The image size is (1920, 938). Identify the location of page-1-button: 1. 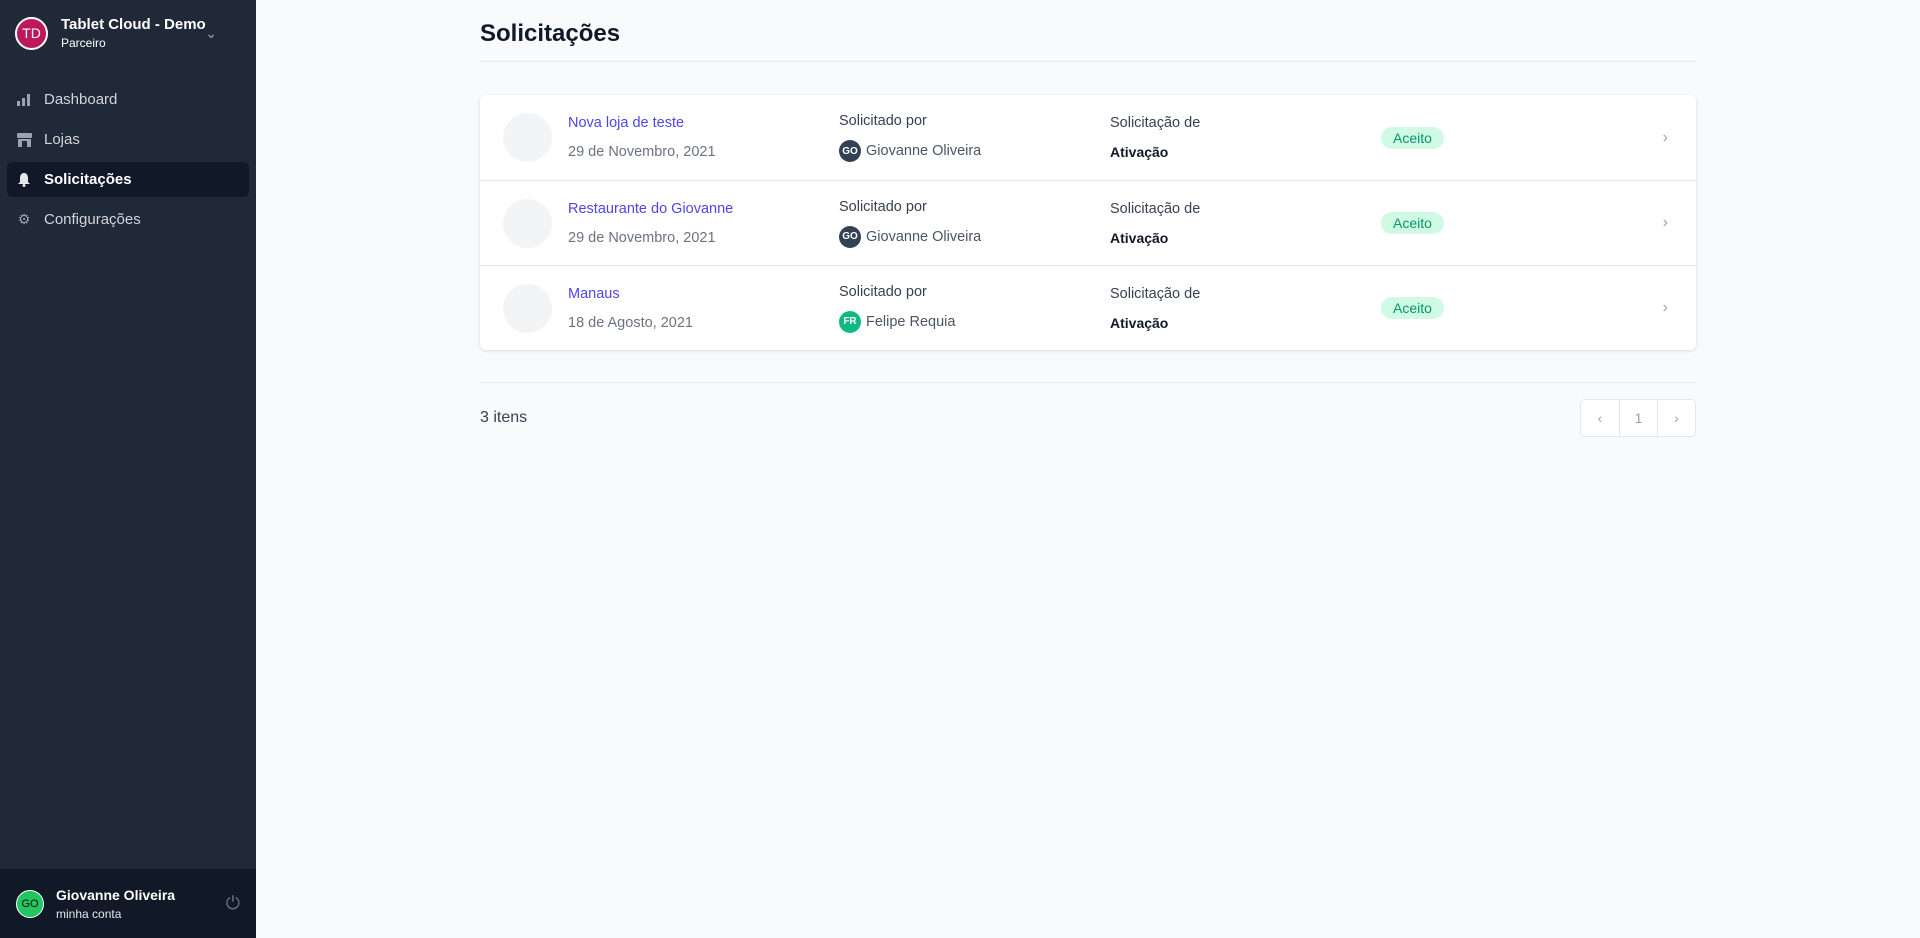
(1638, 418).